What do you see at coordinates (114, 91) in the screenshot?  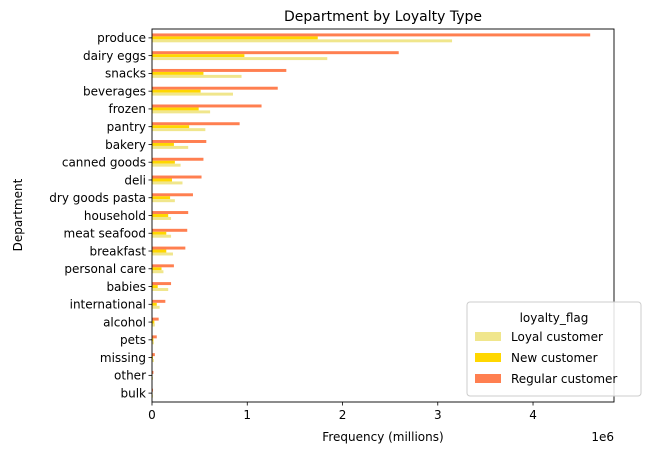 I see `y-tick-label: beverages` at bounding box center [114, 91].